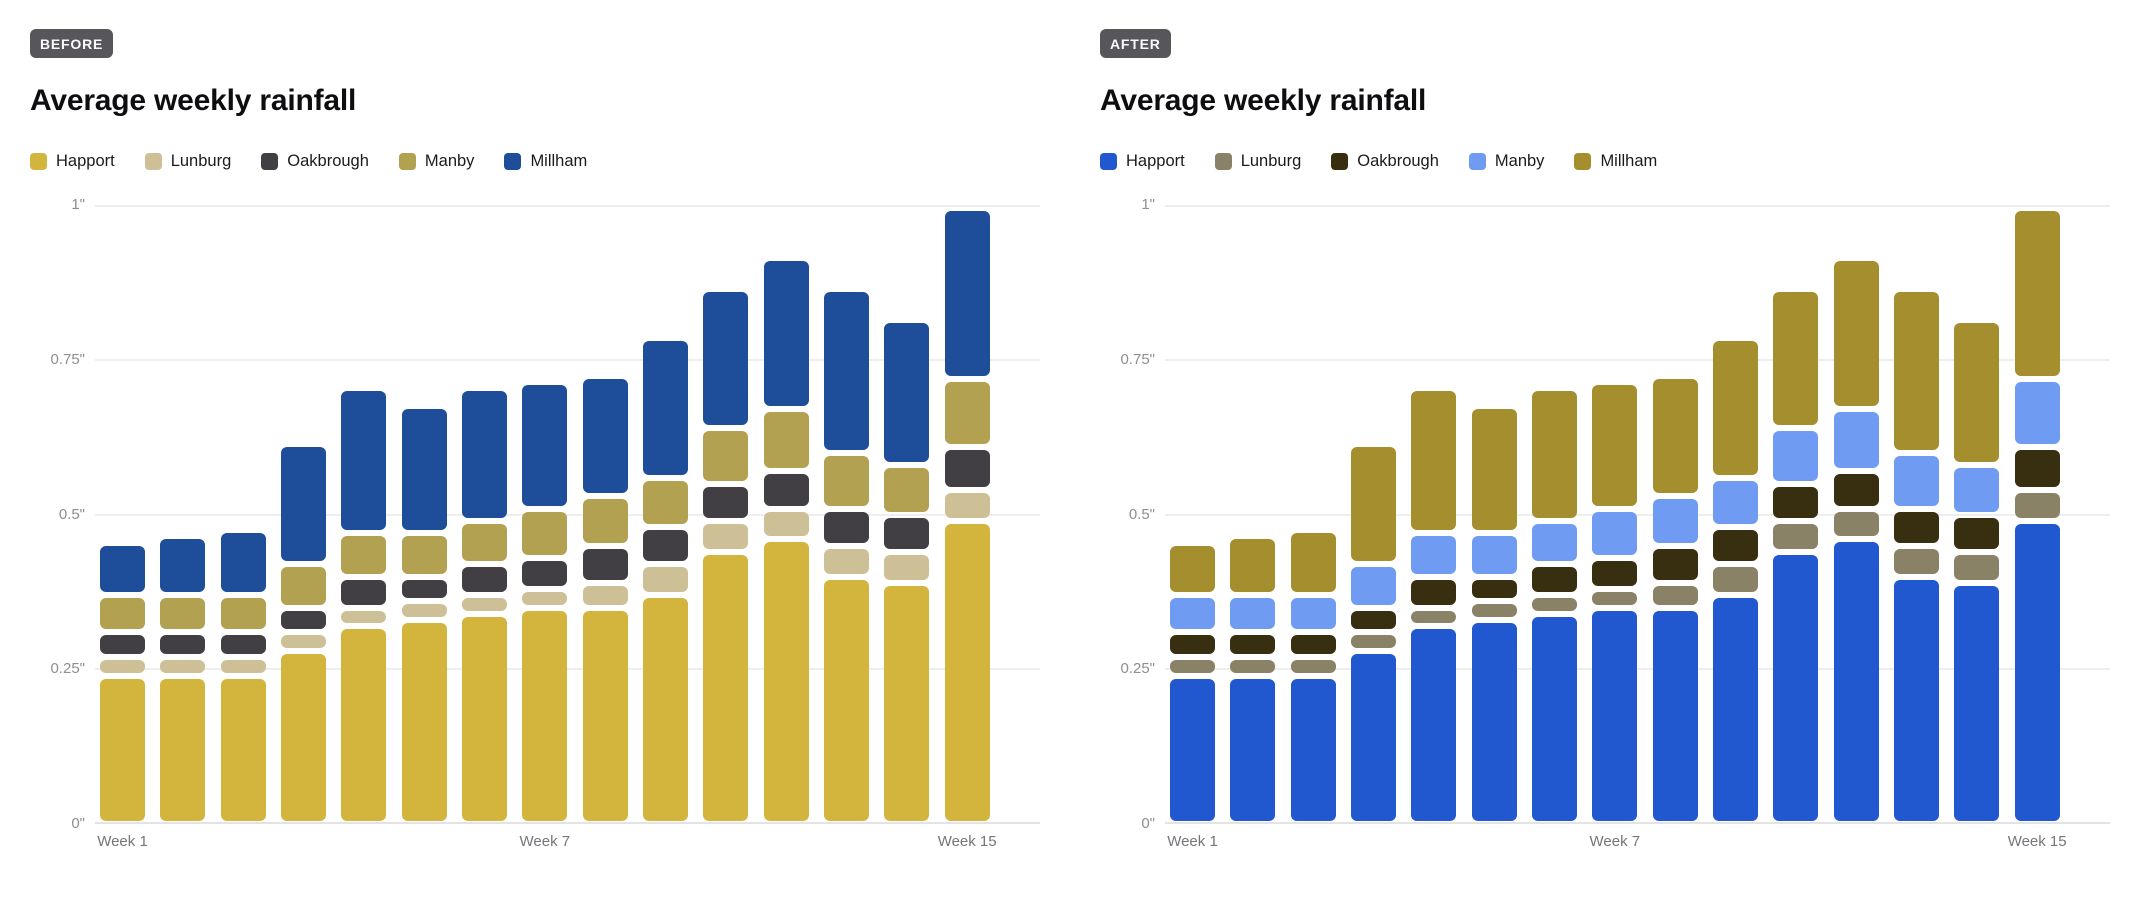  I want to click on x-axis-label-week-1: Week 1, so click(1192, 842).